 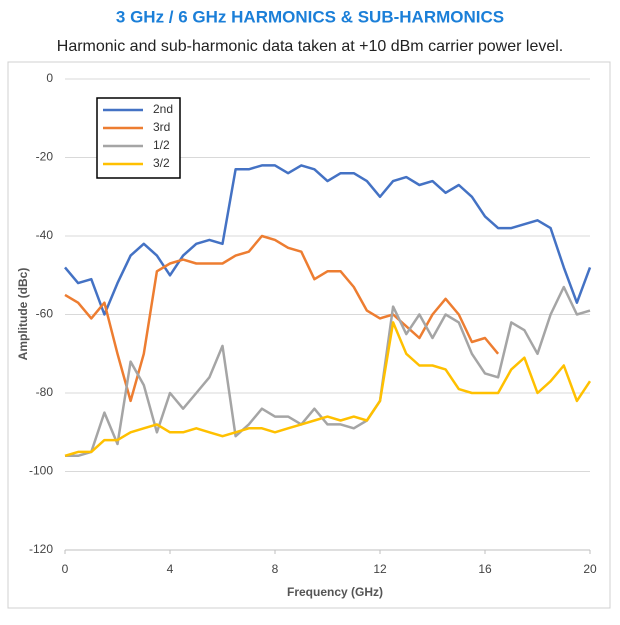 I want to click on y-tick-label: -120, so click(x=41, y=549).